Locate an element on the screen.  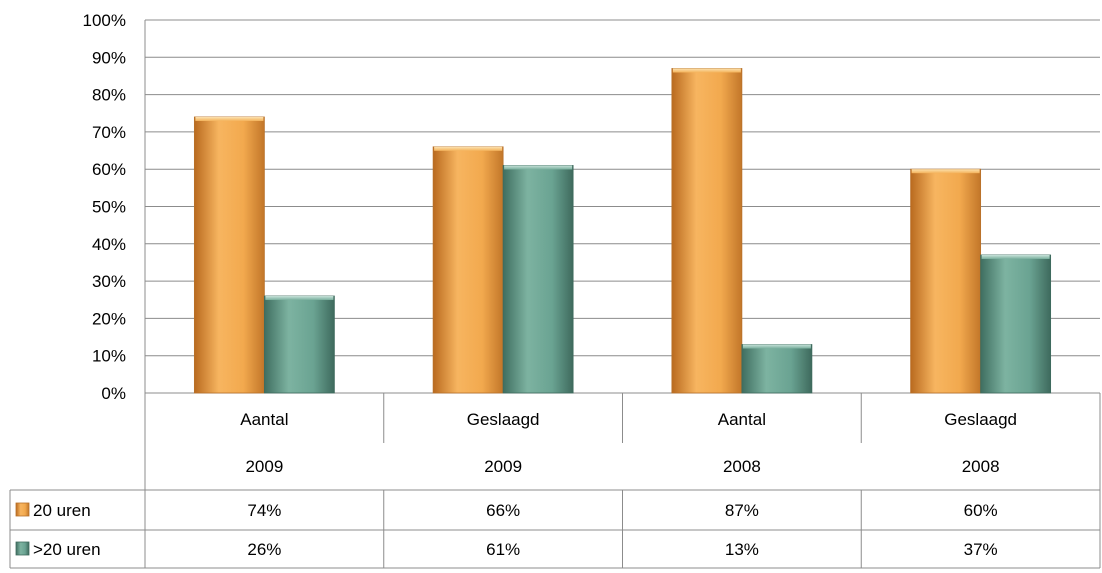
data-value-label: 60% is located at coordinates (981, 510).